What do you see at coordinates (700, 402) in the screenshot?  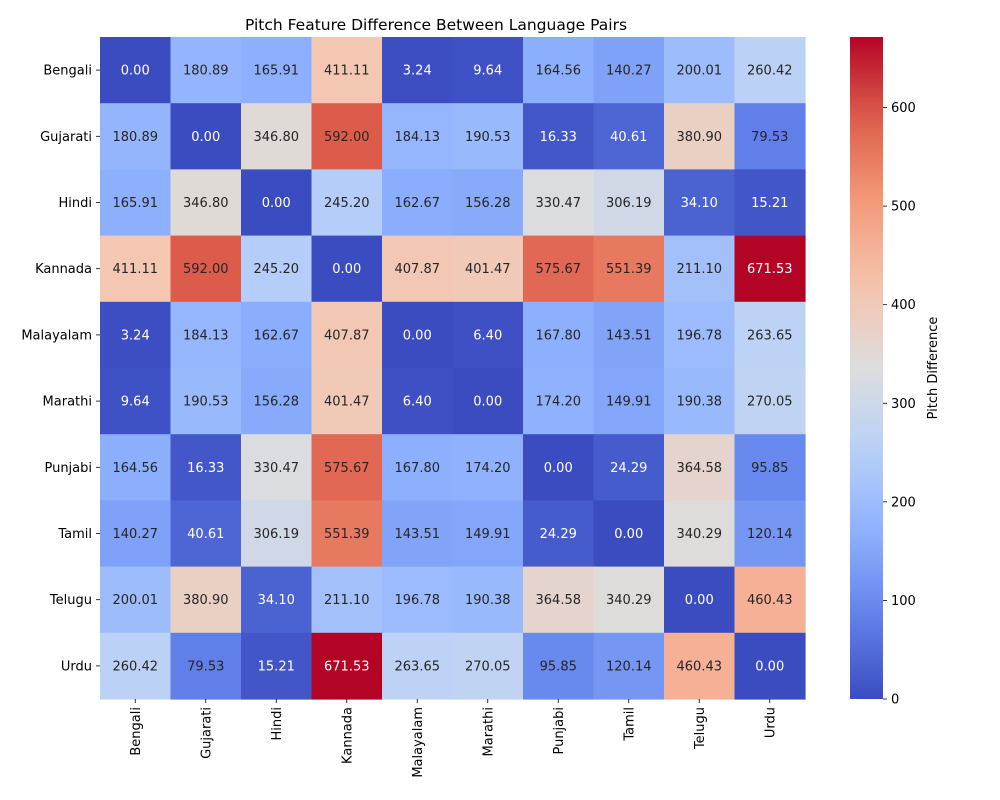 I see `cell-value-label: 190.38` at bounding box center [700, 402].